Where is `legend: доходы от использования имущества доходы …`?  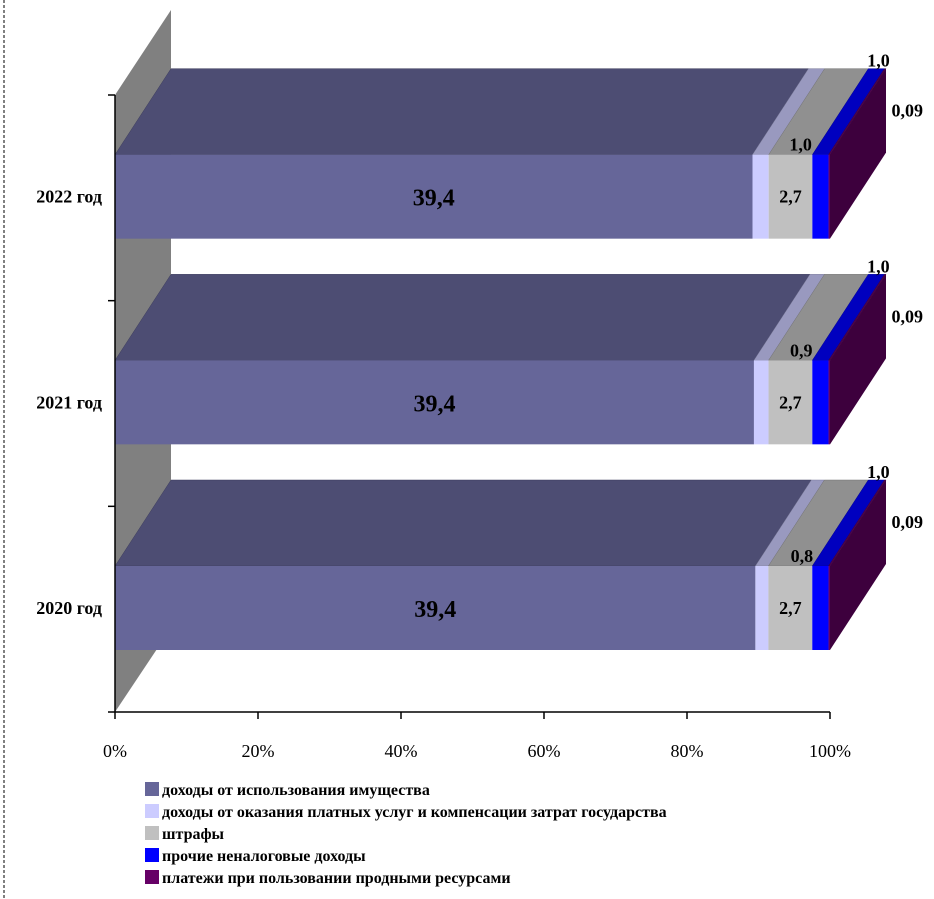 legend: доходы от использования имущества доходы … is located at coordinates (406, 834).